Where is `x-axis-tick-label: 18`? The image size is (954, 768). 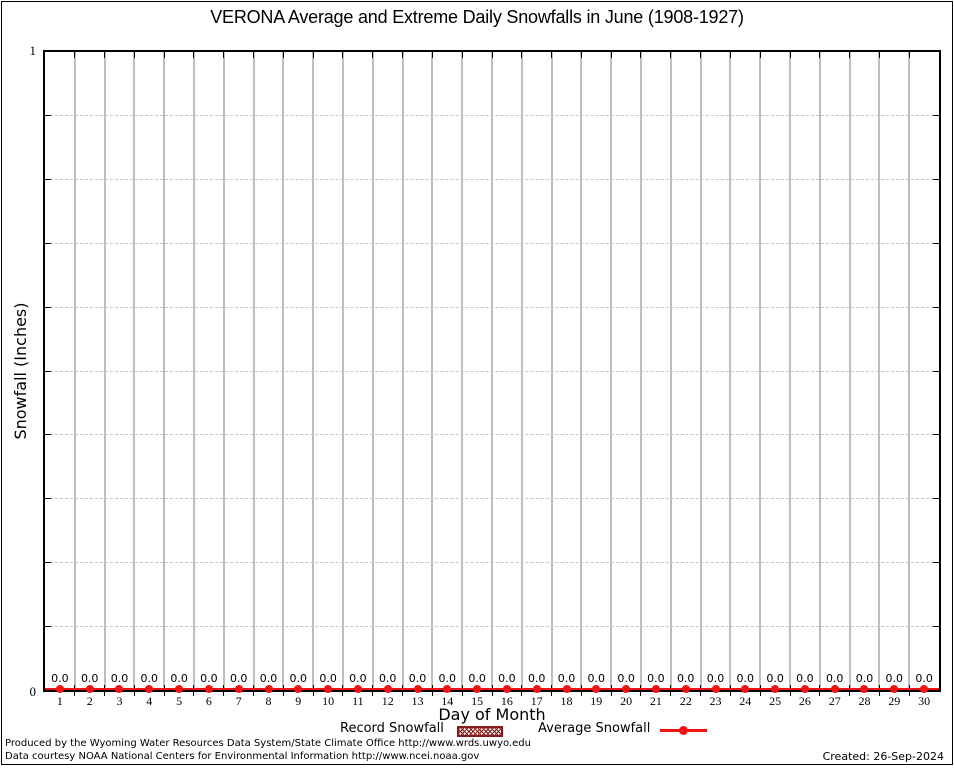 x-axis-tick-label: 18 is located at coordinates (566, 701).